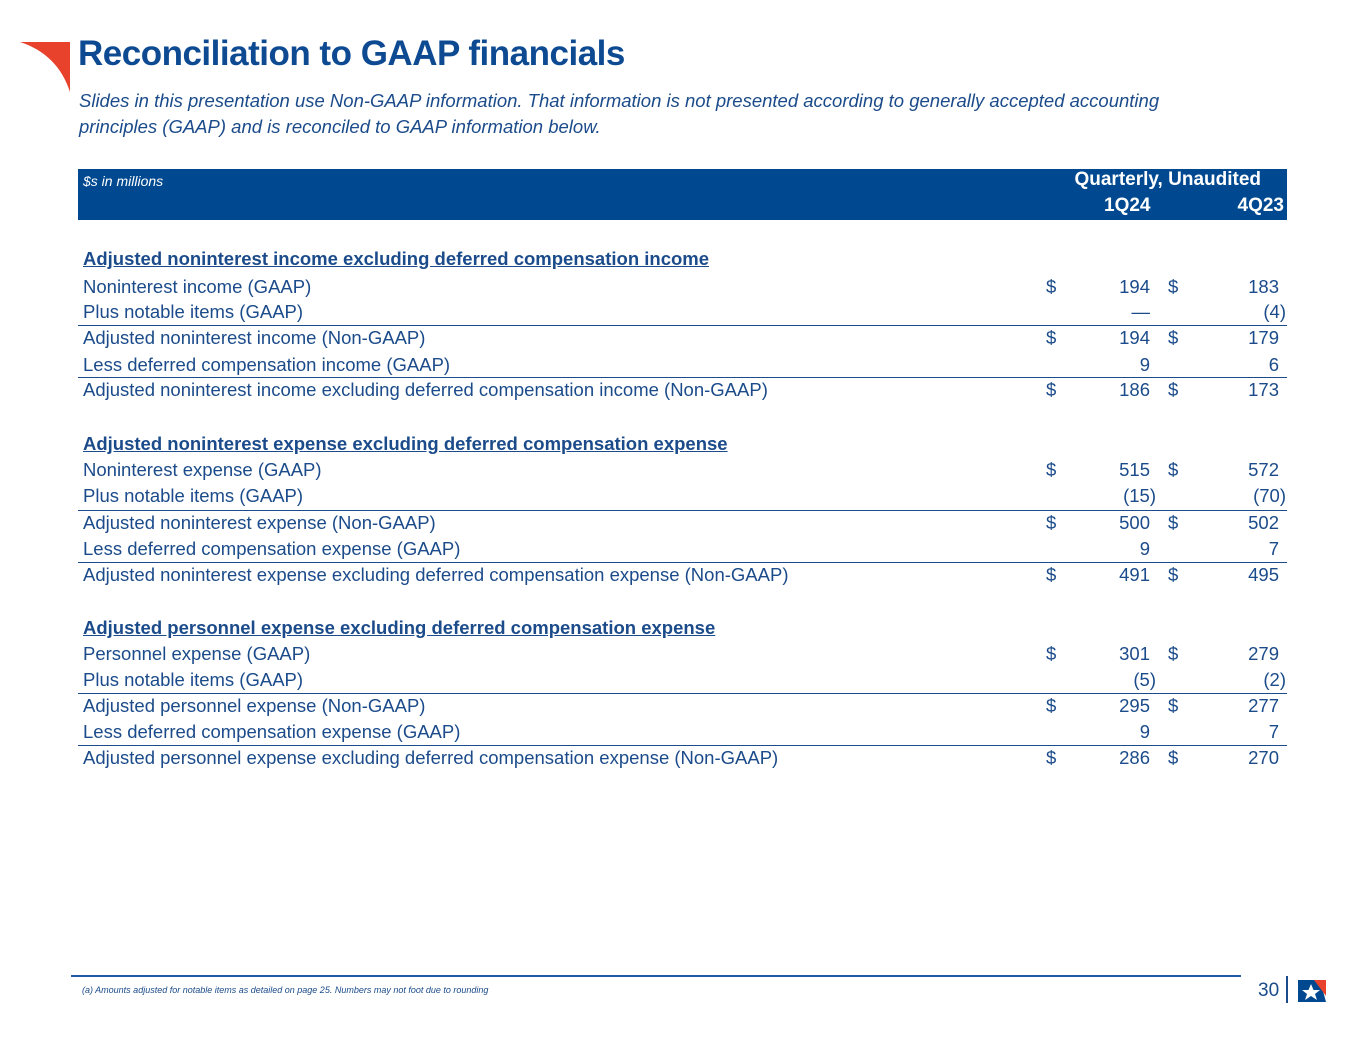 The image size is (1365, 1040). I want to click on value-4q23: 270, so click(1263, 757).